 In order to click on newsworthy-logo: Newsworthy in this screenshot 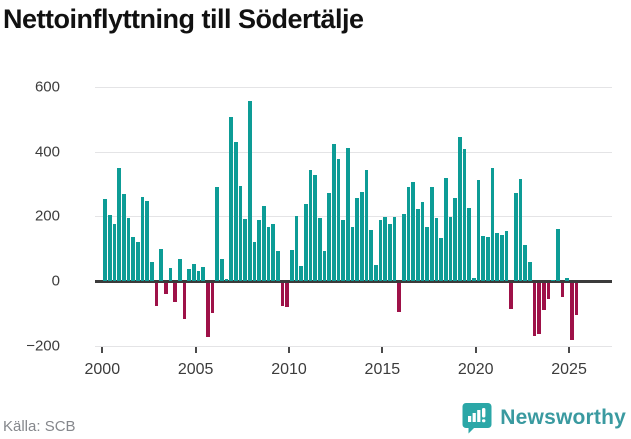, I will do `click(544, 418)`.